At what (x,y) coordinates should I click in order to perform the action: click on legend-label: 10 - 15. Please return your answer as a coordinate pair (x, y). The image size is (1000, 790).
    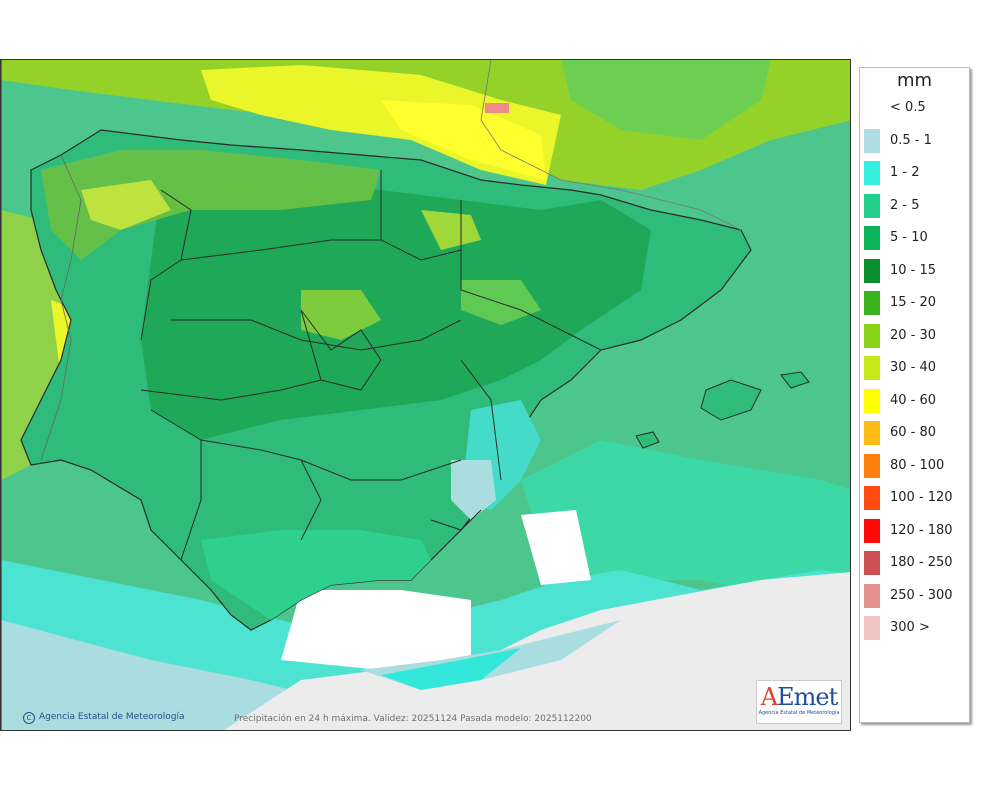
    Looking at the image, I should click on (913, 270).